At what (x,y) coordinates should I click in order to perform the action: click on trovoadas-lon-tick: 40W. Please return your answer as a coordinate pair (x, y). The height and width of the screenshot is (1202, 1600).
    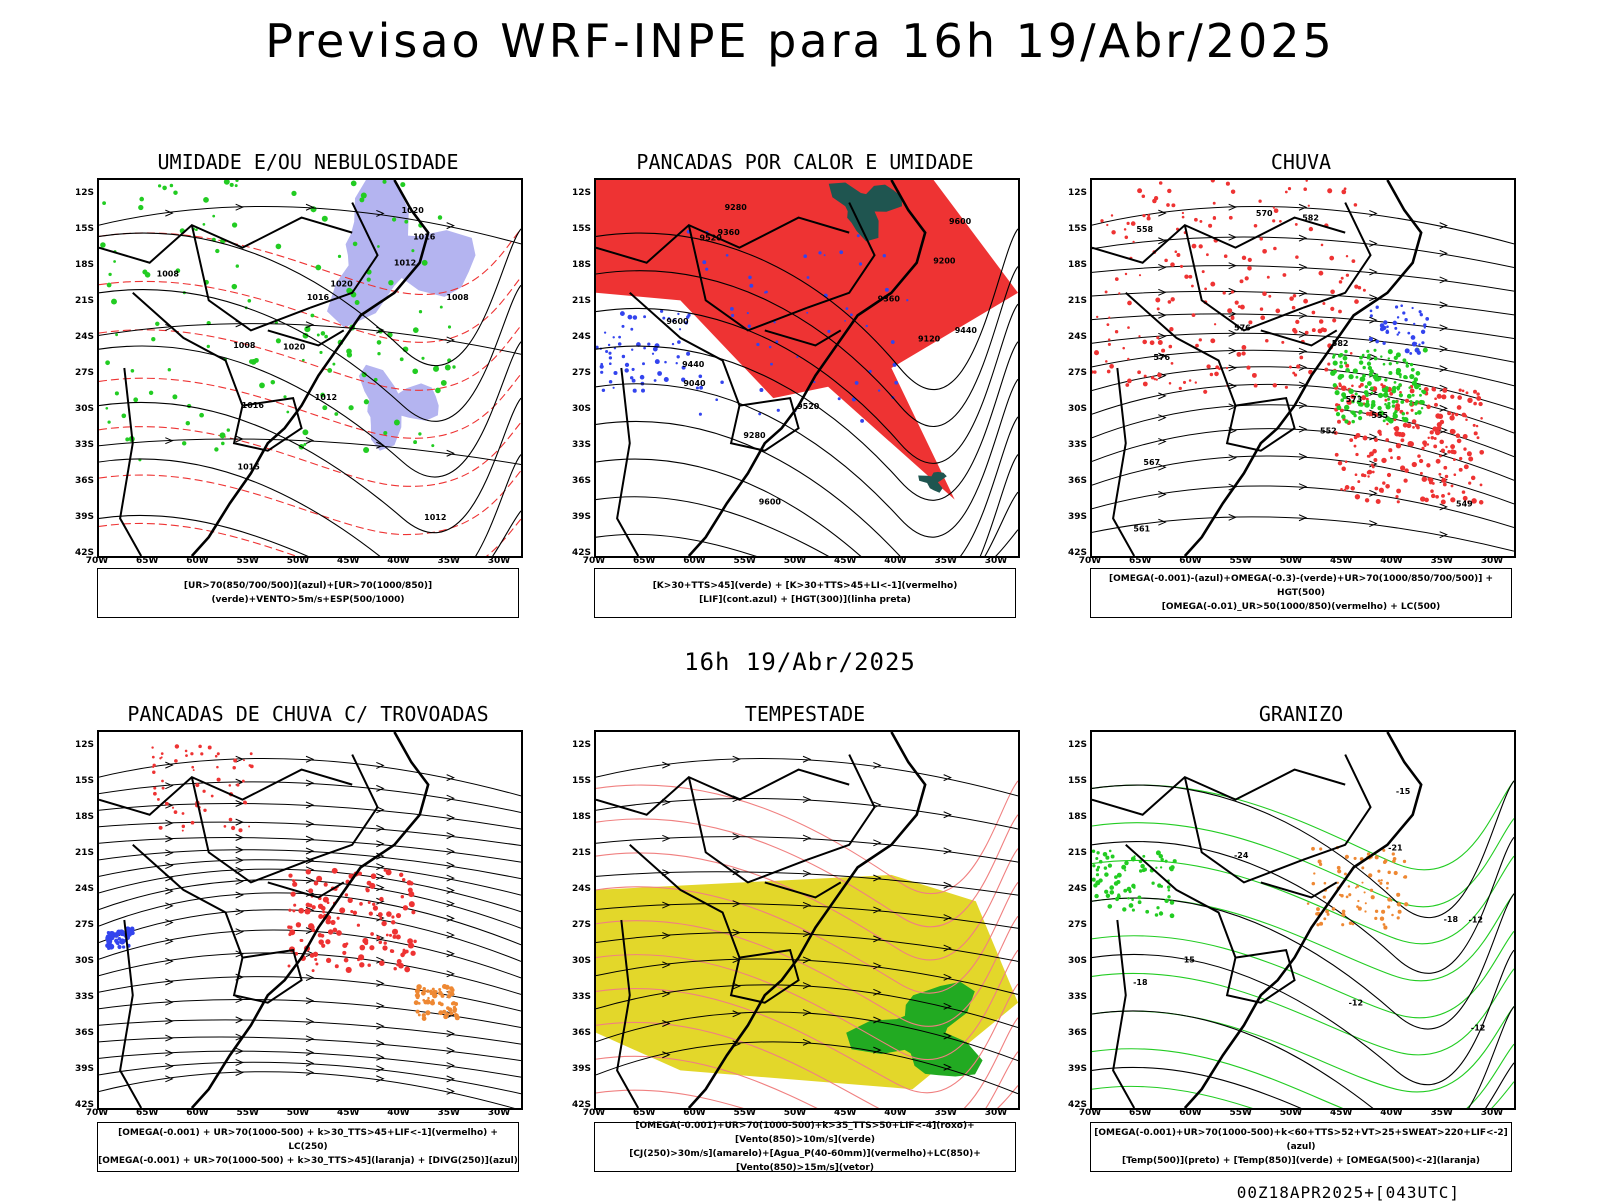
    Looking at the image, I should click on (398, 1113).